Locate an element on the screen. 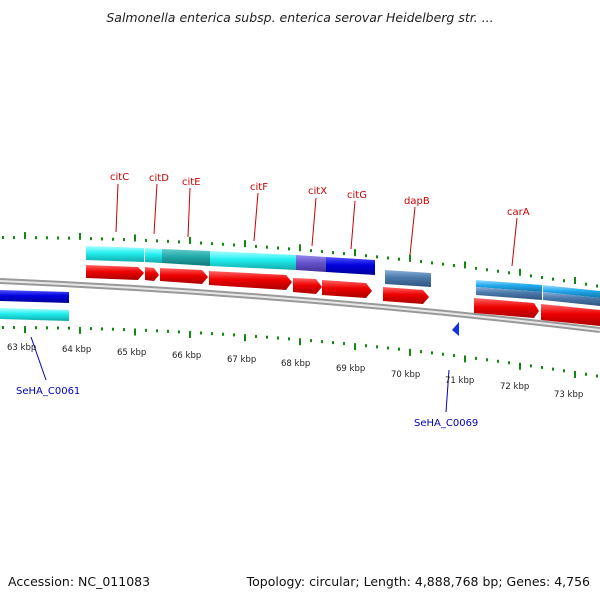  gene-label-citX: citX is located at coordinates (317, 191).